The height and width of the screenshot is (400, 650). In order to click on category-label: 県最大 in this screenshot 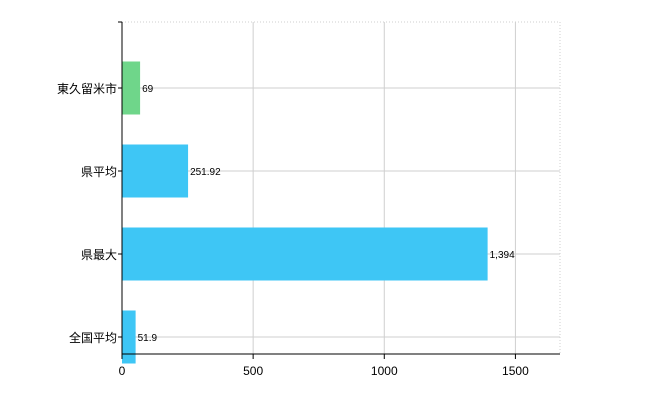, I will do `click(99, 255)`.